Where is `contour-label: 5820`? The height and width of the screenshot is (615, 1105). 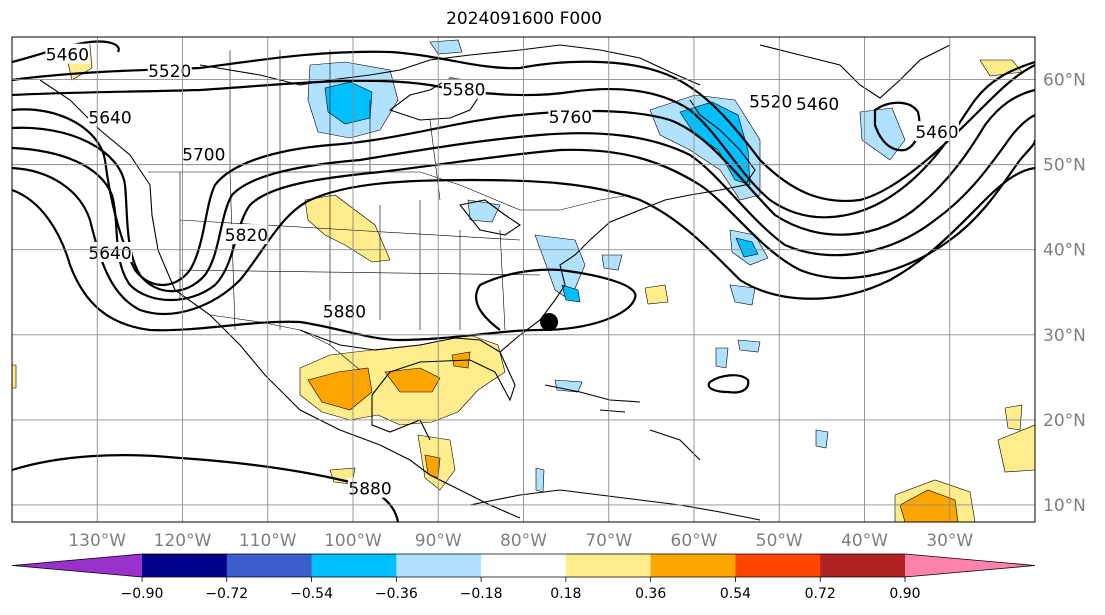
contour-label: 5820 is located at coordinates (246, 236).